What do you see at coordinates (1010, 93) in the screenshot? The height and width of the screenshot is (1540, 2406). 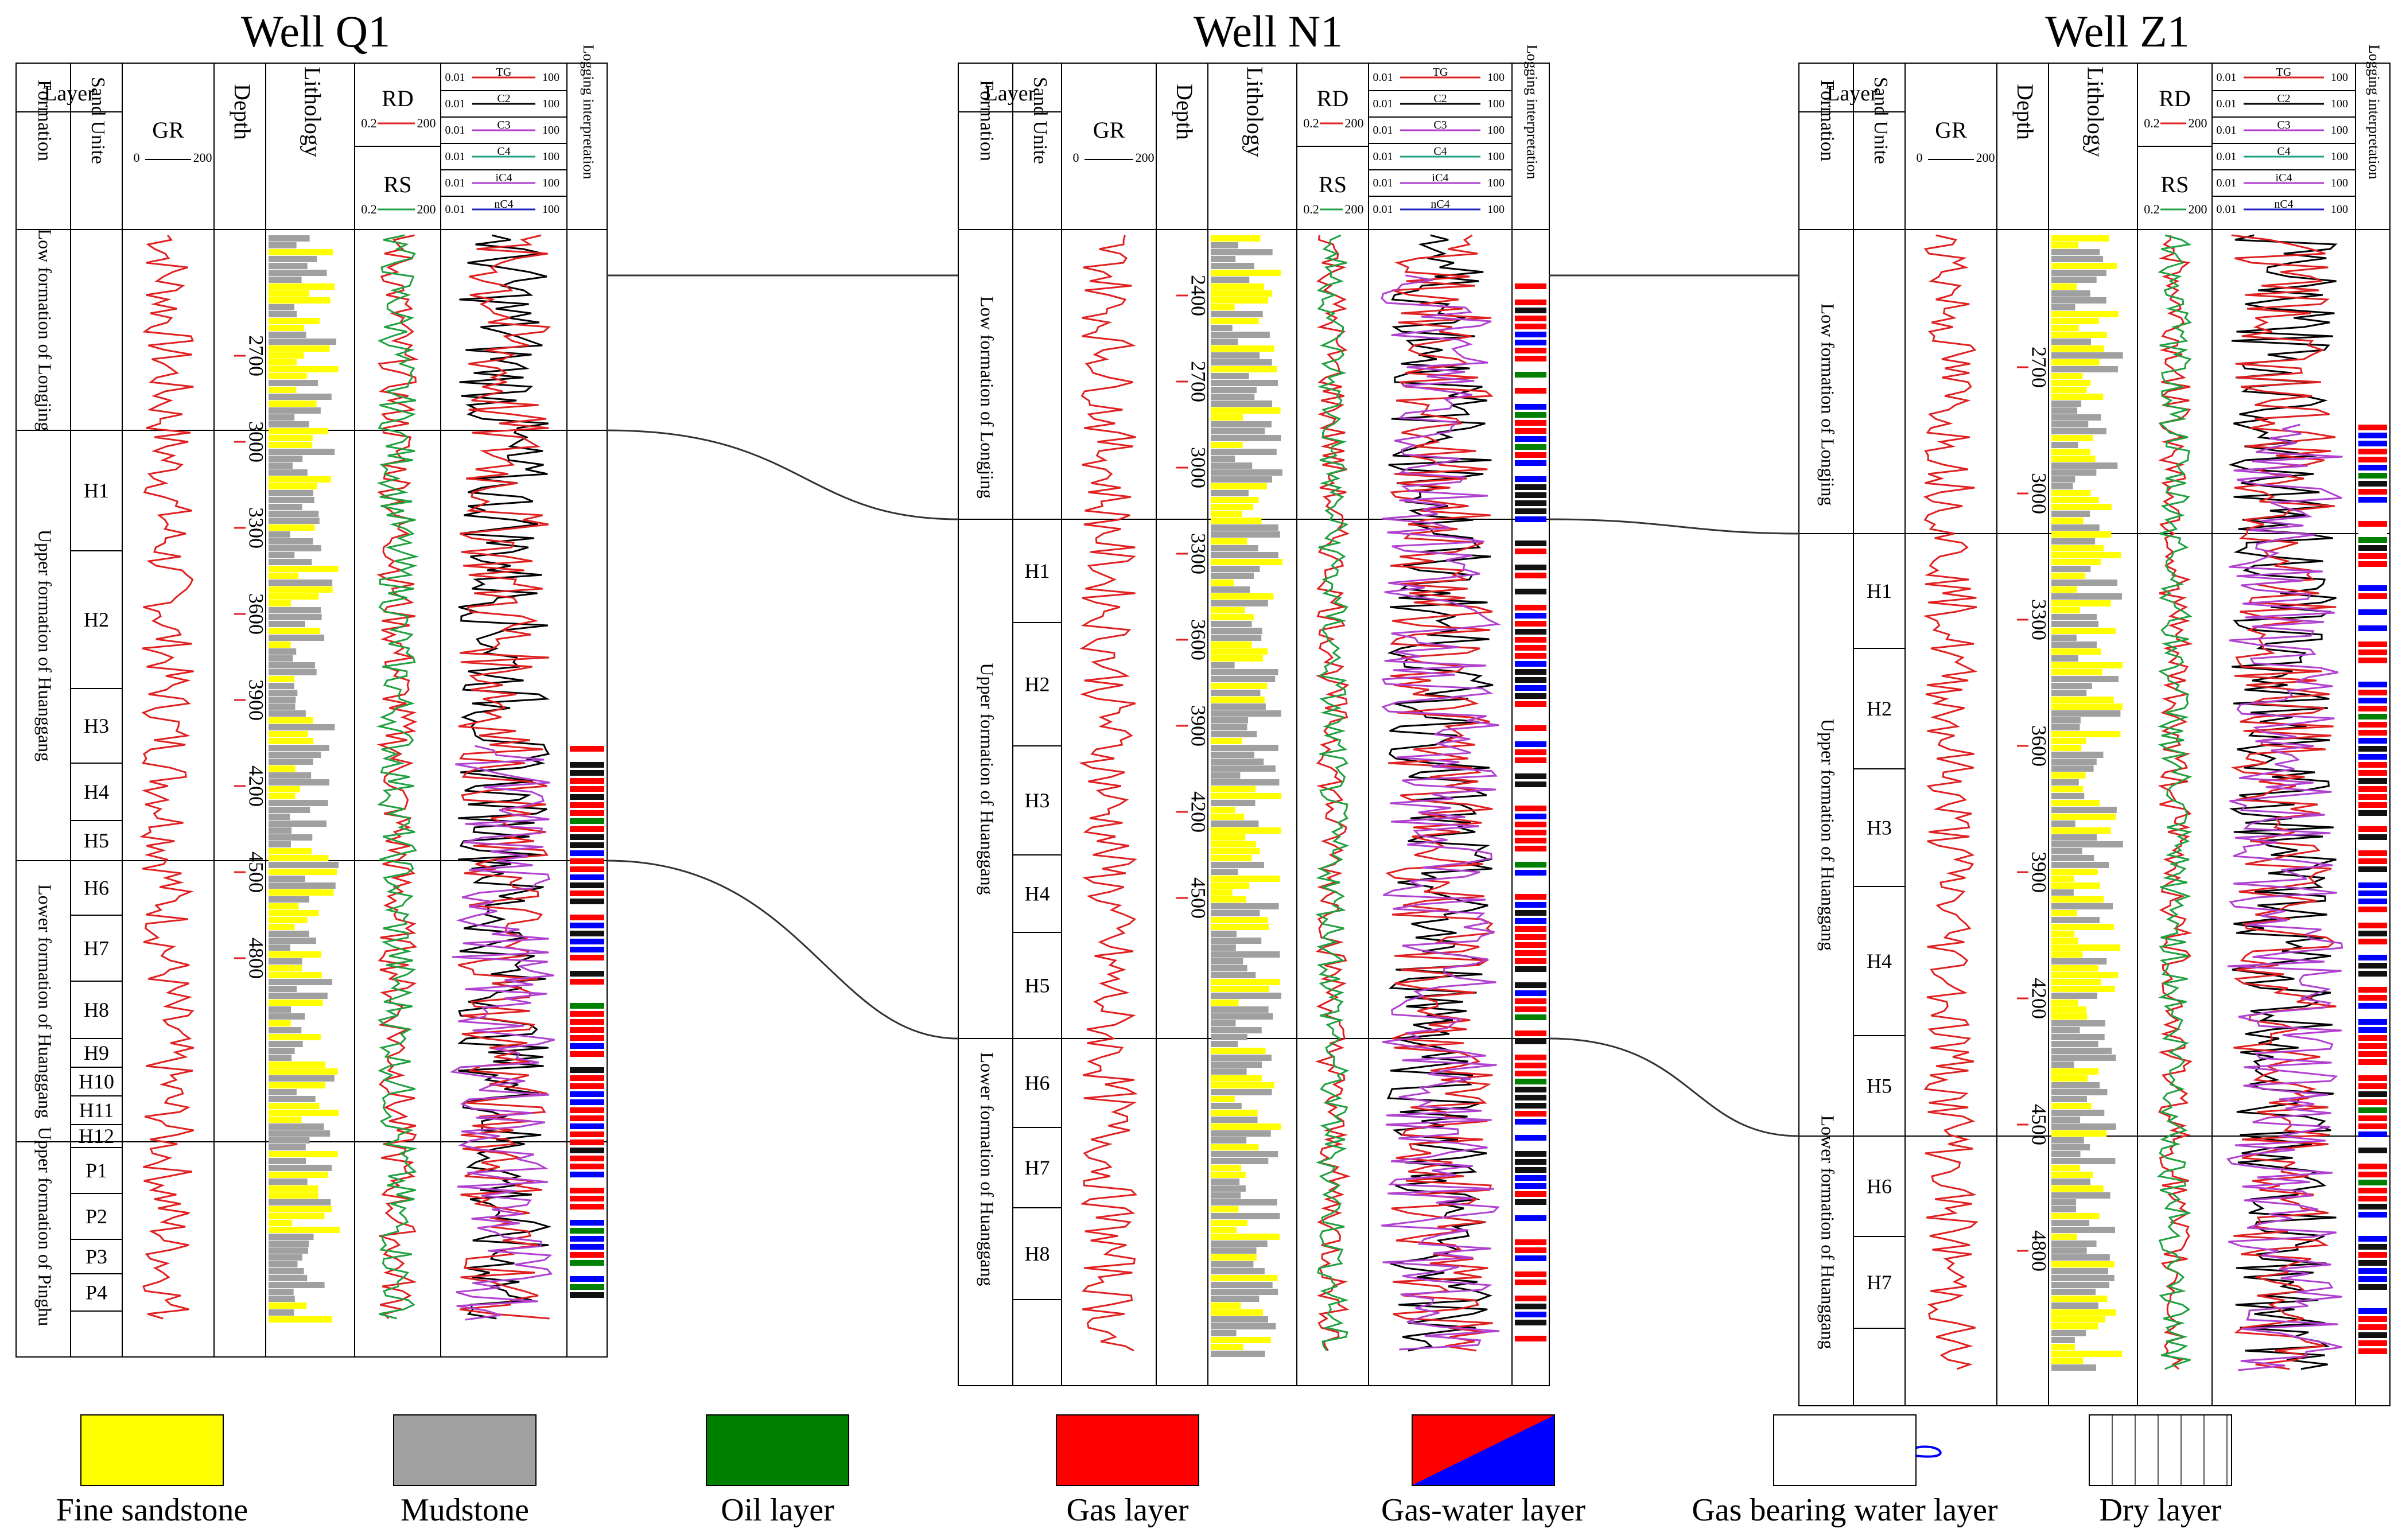 I see `well-2-layer-header: Layer` at bounding box center [1010, 93].